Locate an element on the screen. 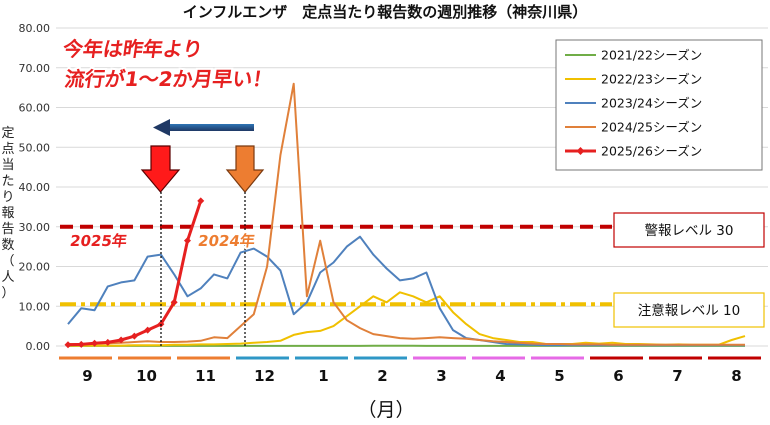  caution-level-box: 注意報レベル 10 is located at coordinates (689, 310).